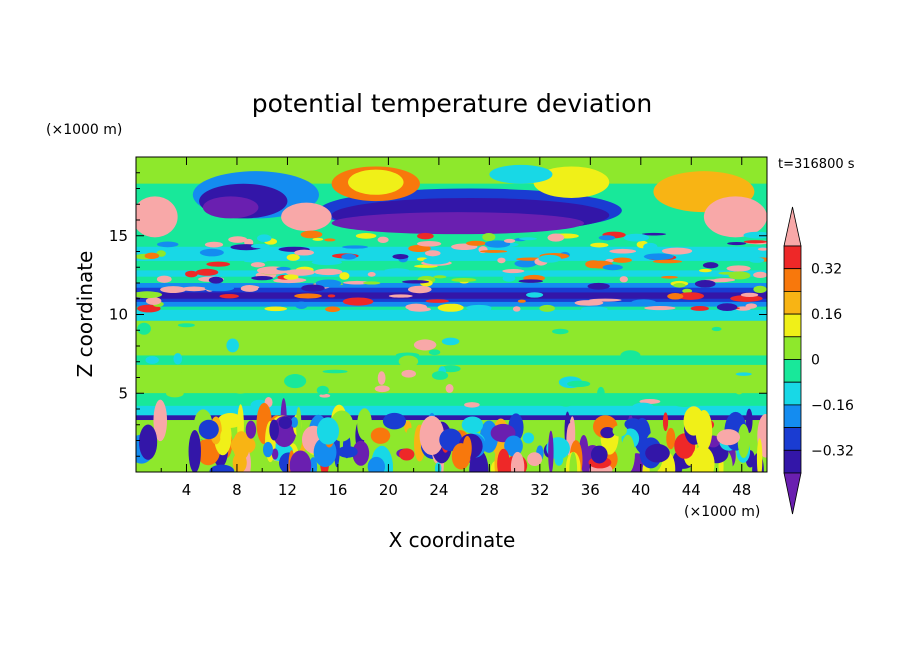 The height and width of the screenshot is (654, 904). Describe the element at coordinates (741, 490) in the screenshot. I see `x-tick-label: 48` at that location.